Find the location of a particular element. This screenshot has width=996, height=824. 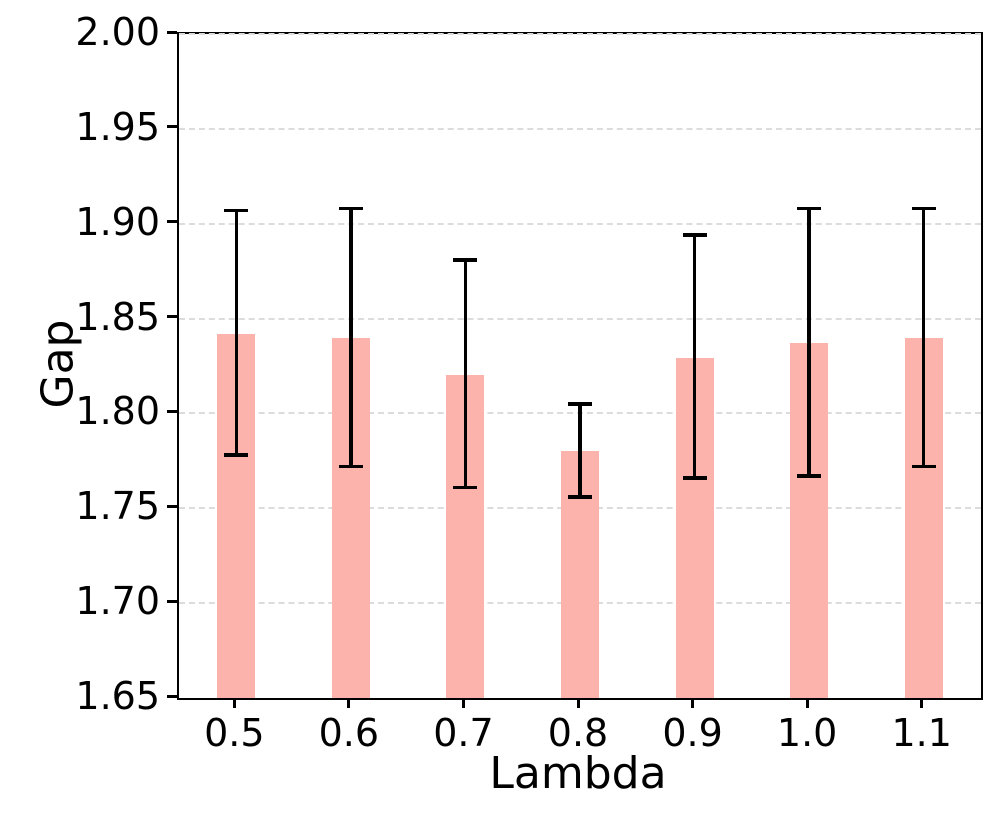

x-tick-label: 0.7 is located at coordinates (463, 733).